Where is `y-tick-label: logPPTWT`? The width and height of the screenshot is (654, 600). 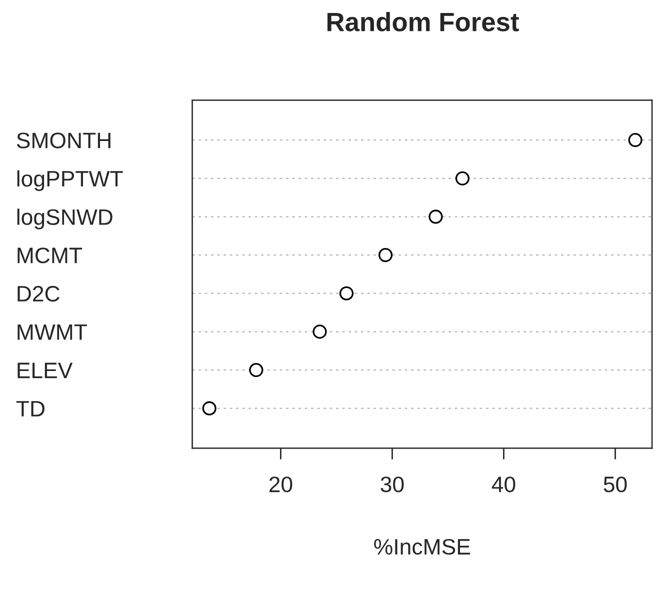 y-tick-label: logPPTWT is located at coordinates (70, 181).